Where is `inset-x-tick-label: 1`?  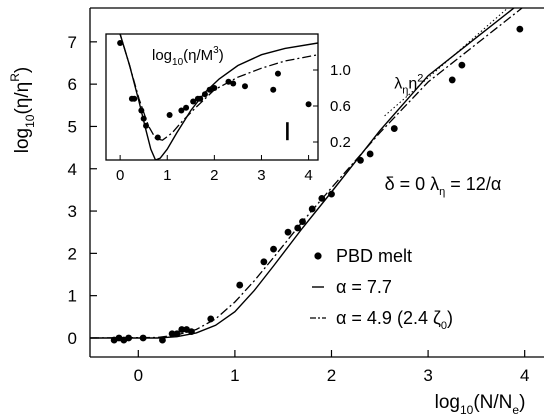
inset-x-tick-label: 1 is located at coordinates (167, 175).